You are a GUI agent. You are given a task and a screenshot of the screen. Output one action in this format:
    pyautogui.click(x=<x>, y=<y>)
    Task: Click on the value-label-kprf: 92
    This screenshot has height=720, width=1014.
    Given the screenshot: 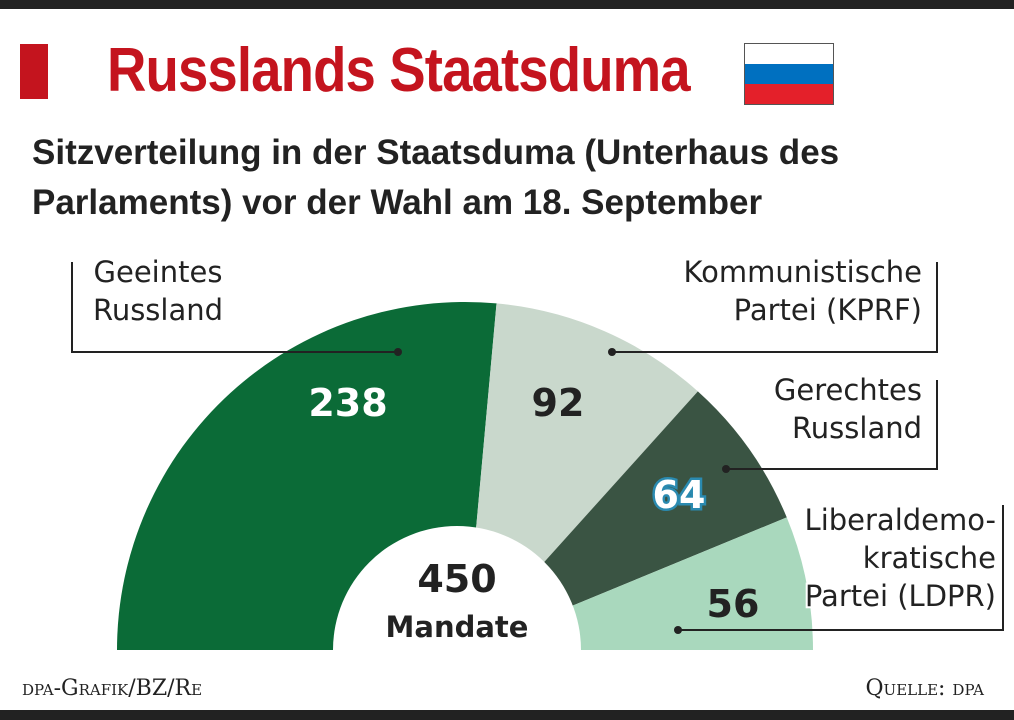 What is the action you would take?
    pyautogui.click(x=558, y=403)
    